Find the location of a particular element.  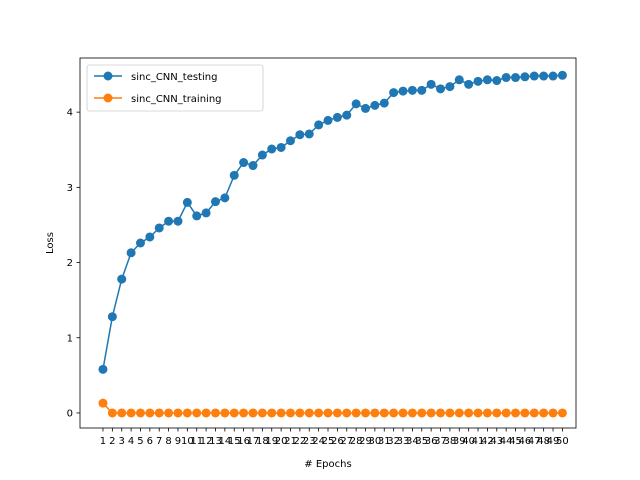

x-tick-label: 4 is located at coordinates (131, 441).